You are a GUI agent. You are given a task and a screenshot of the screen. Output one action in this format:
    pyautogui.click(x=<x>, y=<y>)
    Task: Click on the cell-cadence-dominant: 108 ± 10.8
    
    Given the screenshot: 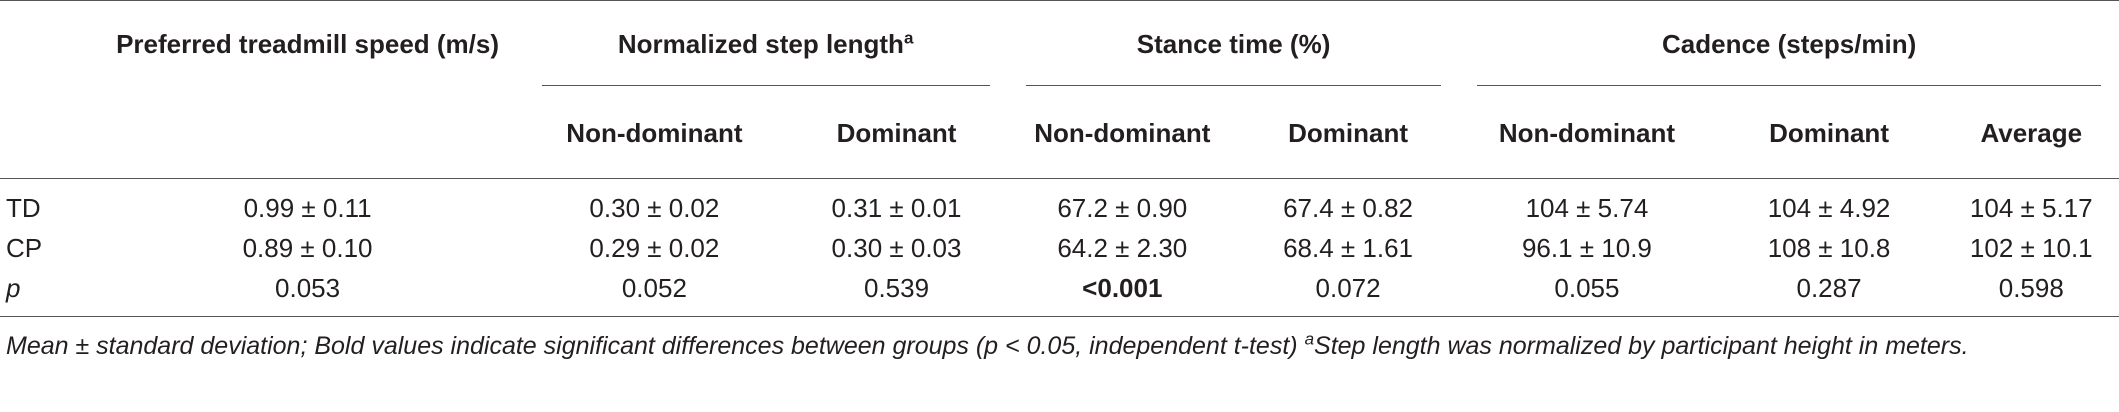 What is the action you would take?
    pyautogui.click(x=1829, y=247)
    